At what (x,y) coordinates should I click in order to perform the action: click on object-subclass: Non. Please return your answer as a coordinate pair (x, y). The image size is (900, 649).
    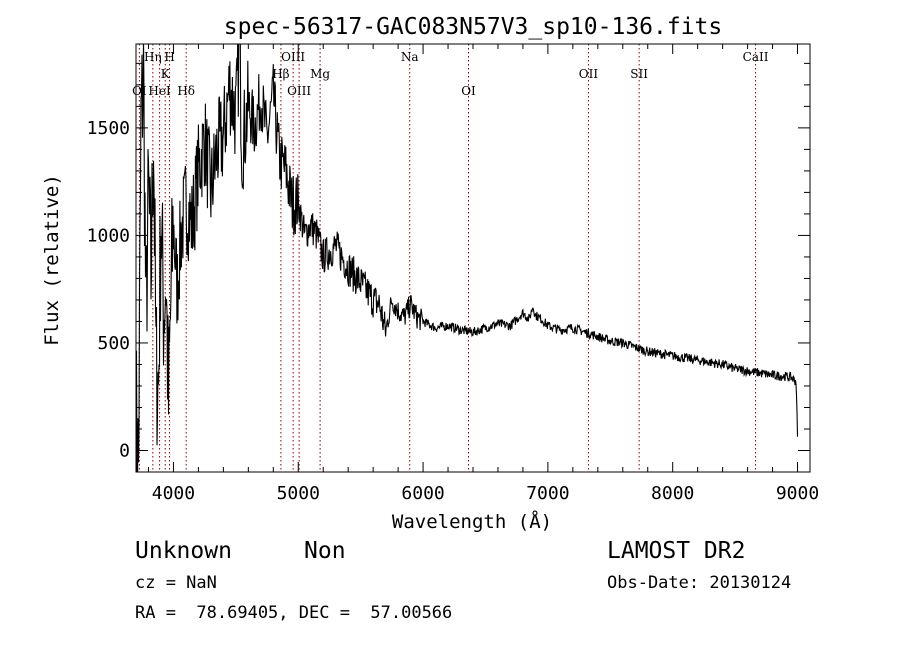
    Looking at the image, I should click on (325, 551).